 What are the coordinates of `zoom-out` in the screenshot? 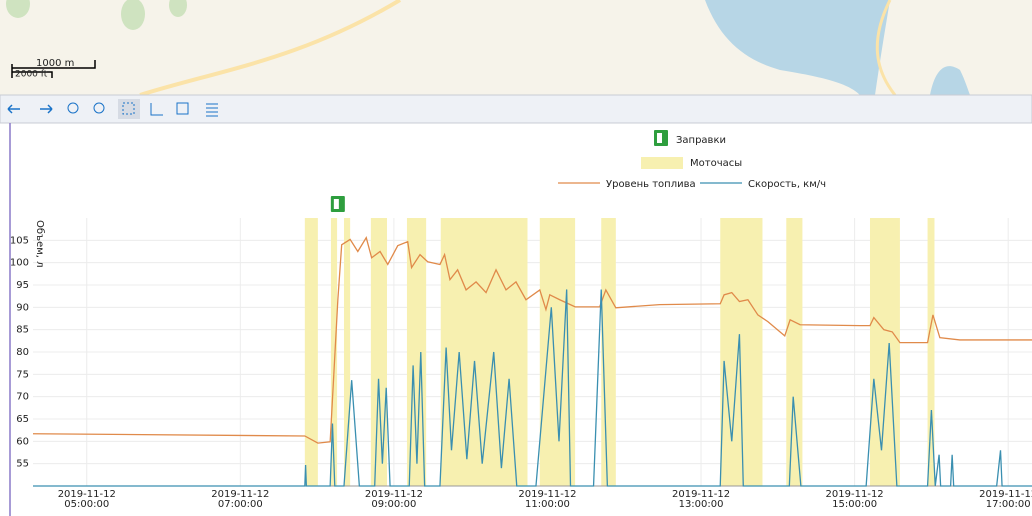 It's located at (99, 108).